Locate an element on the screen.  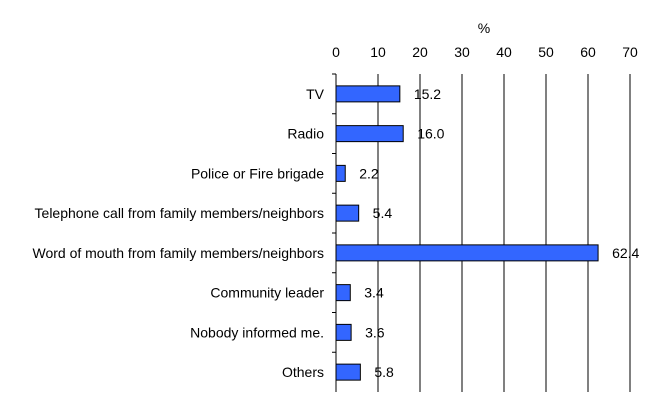
x-tick-label: 70 is located at coordinates (630, 52).